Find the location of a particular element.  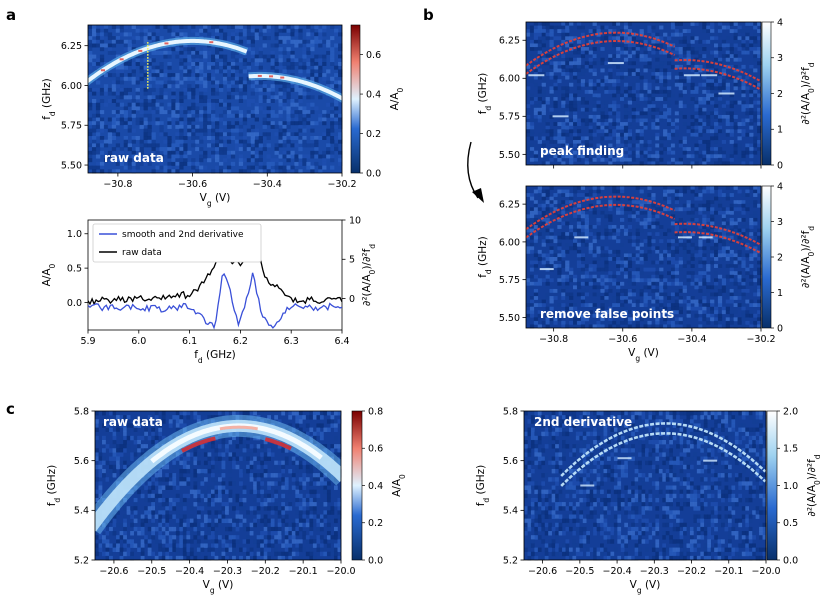

chart-a-bottom-xlabel: fd (GHz) is located at coordinates (215, 357).